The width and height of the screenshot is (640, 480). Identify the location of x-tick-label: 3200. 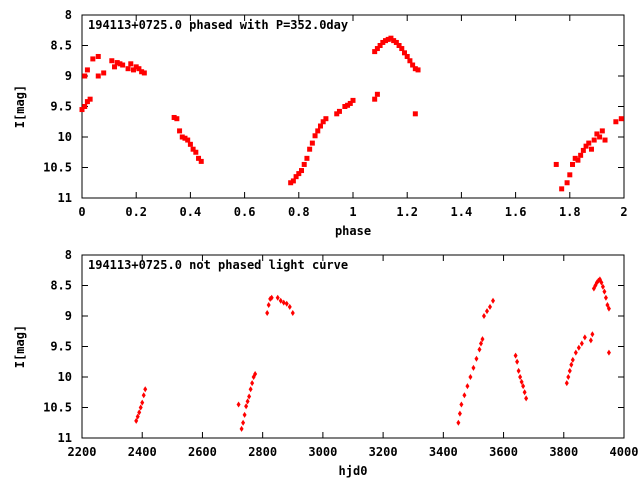
(383, 452).